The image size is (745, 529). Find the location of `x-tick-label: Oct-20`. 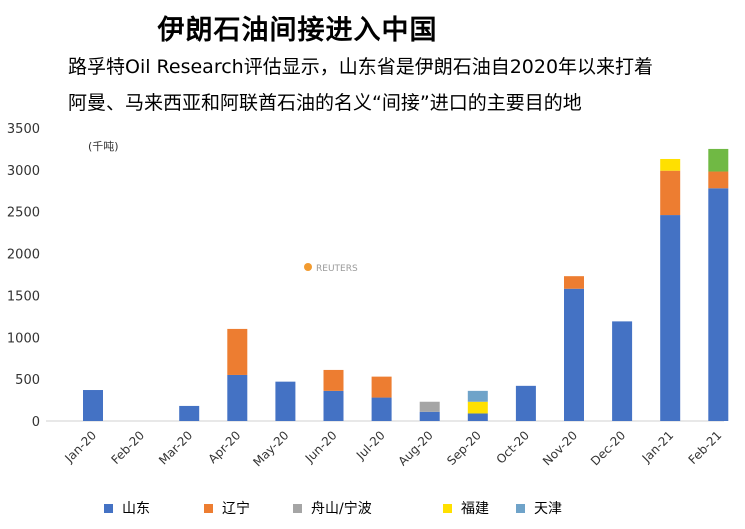

x-tick-label: Oct-20 is located at coordinates (513, 447).